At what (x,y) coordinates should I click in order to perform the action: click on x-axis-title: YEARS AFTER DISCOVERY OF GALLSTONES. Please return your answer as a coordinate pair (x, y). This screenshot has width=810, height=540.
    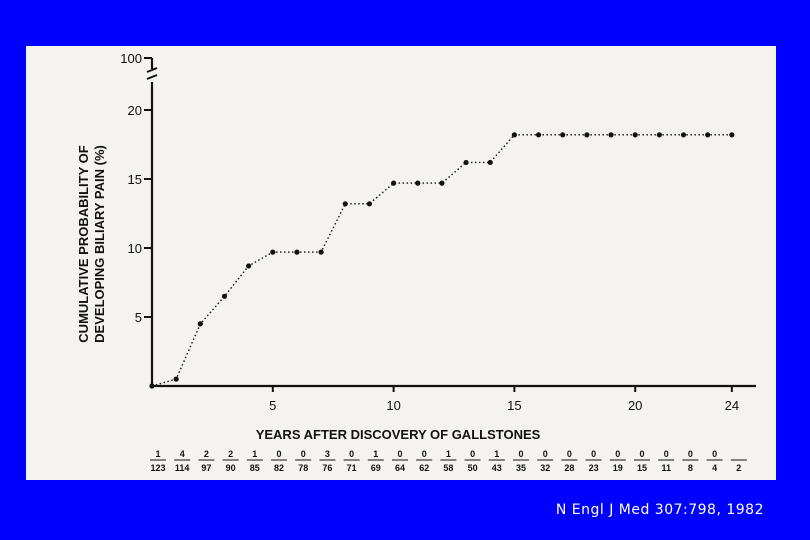
    Looking at the image, I should click on (398, 434).